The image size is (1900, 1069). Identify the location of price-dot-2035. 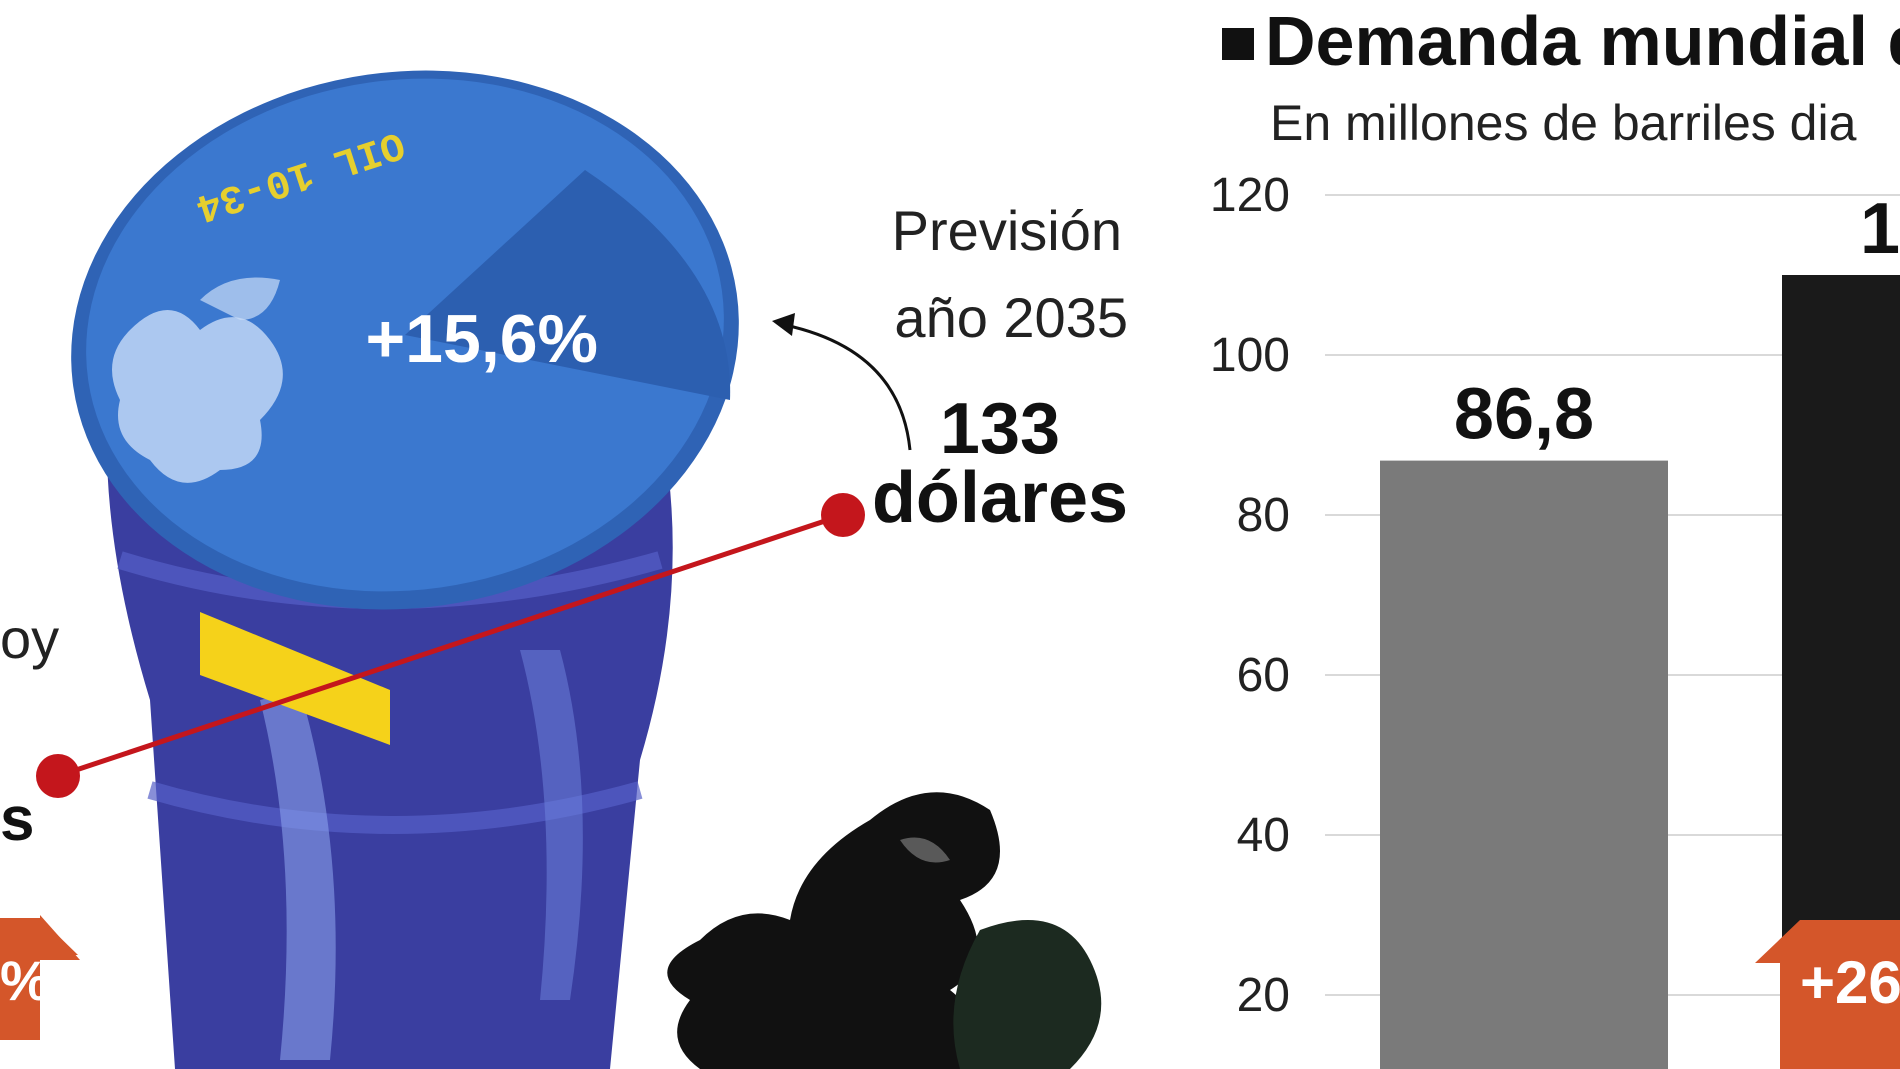
(843, 515).